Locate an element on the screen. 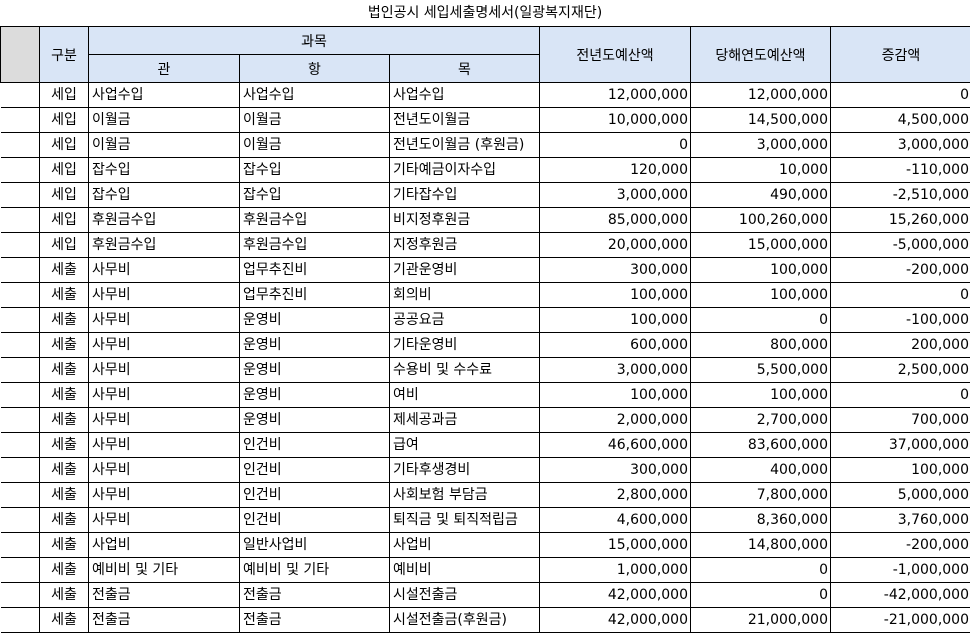 The height and width of the screenshot is (637, 970). cell-mok: 전년도이월금 is located at coordinates (464, 120).